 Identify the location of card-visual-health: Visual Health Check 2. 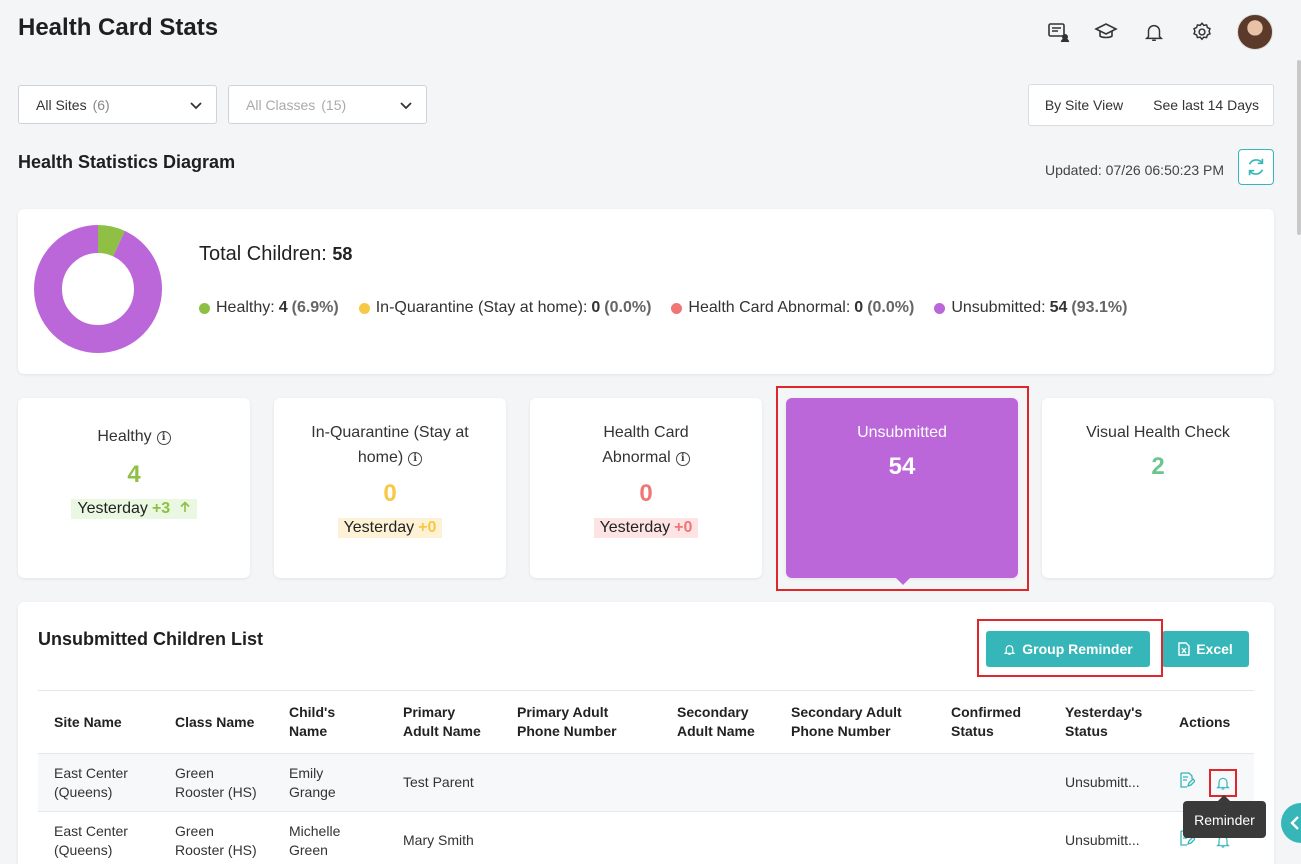
(1158, 488).